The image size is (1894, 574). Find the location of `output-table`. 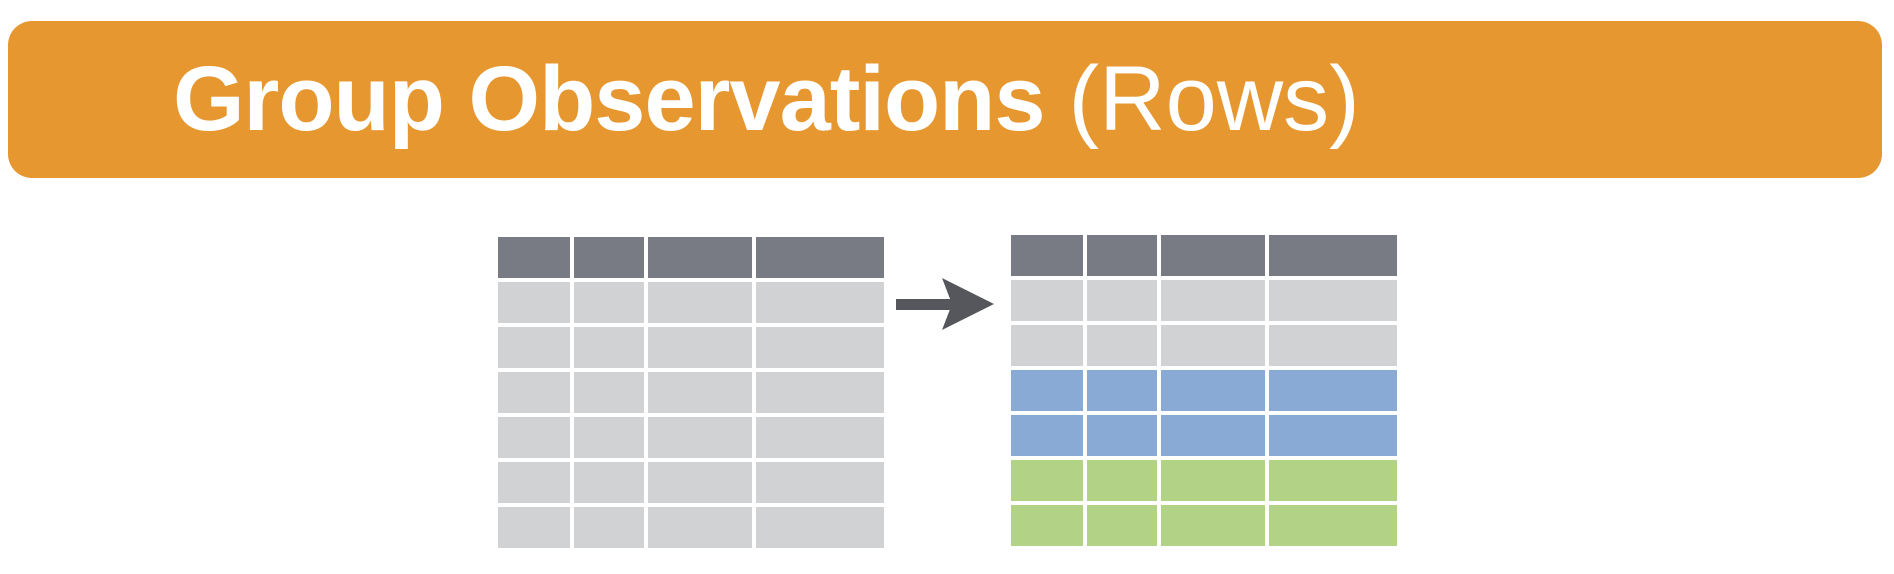

output-table is located at coordinates (1204, 390).